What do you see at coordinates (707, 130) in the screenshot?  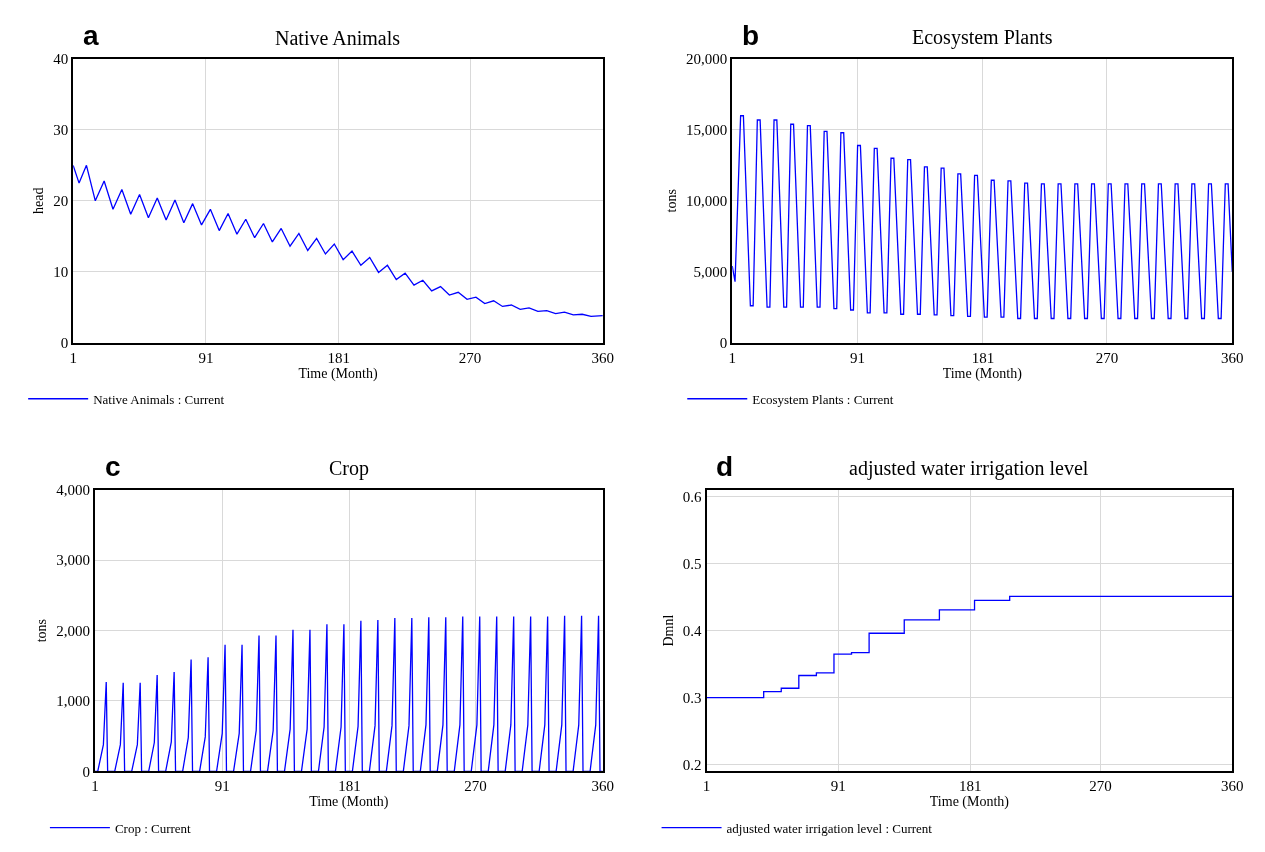 I see `y-tick-label: 15,000` at bounding box center [707, 130].